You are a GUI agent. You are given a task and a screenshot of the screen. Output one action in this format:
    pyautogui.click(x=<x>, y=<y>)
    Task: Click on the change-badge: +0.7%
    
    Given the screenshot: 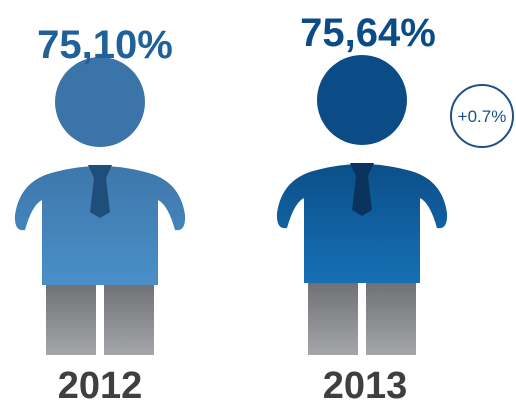 What is the action you would take?
    pyautogui.click(x=482, y=116)
    